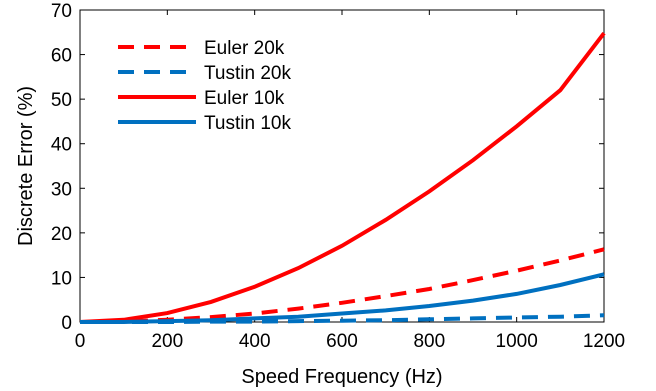 Image resolution: width=656 pixels, height=391 pixels. Describe the element at coordinates (80, 341) in the screenshot. I see `x-tick-label: 0` at that location.